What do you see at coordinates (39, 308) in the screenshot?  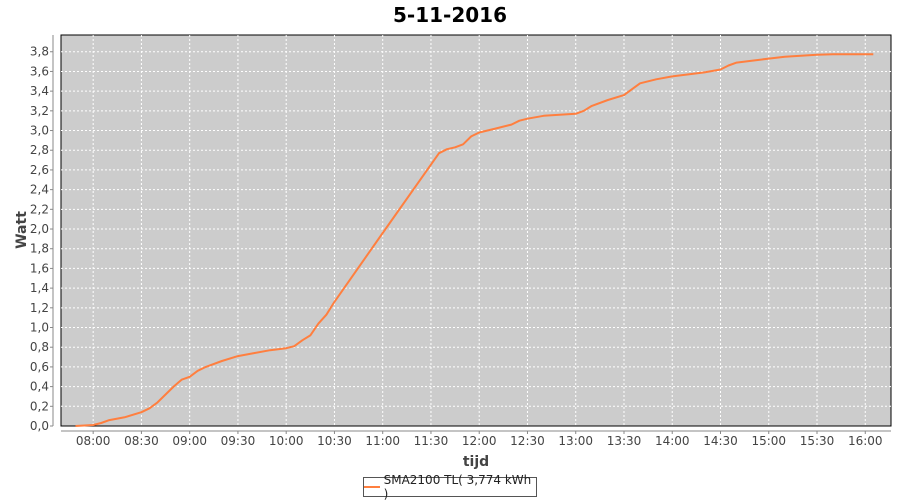 I see `y-tick-label: 1,2` at bounding box center [39, 308].